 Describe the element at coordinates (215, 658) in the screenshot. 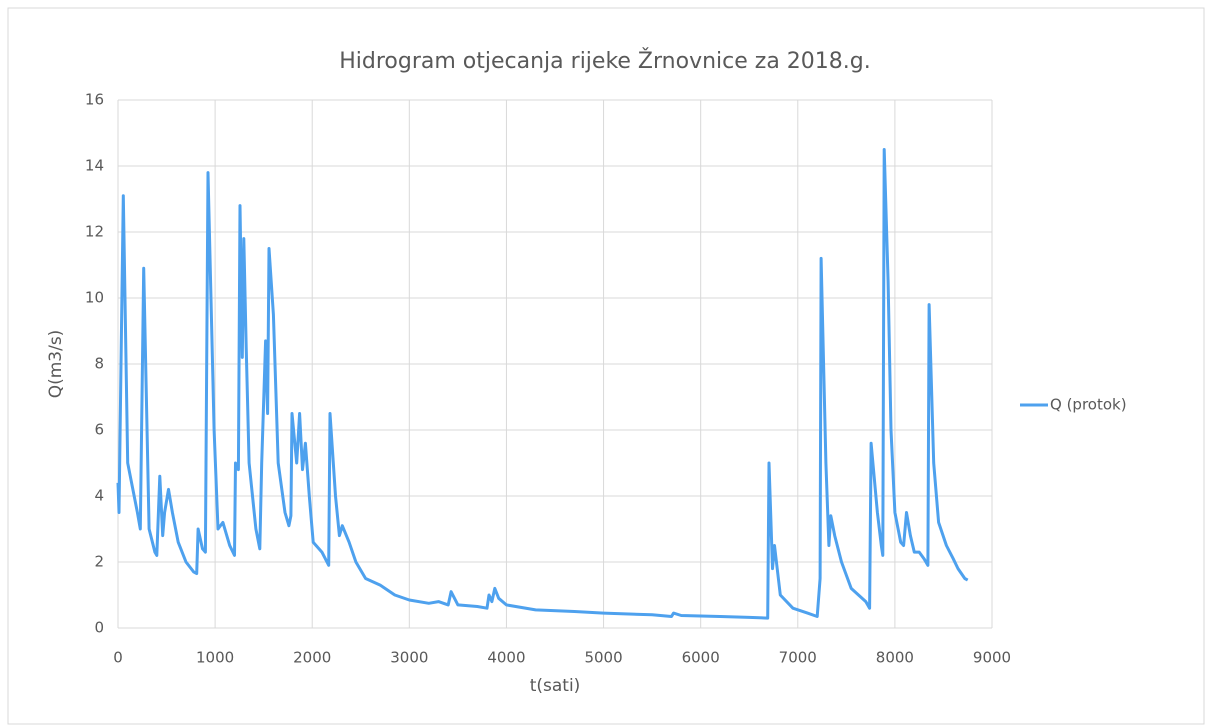

I see `x-tick-label: 1000` at that location.